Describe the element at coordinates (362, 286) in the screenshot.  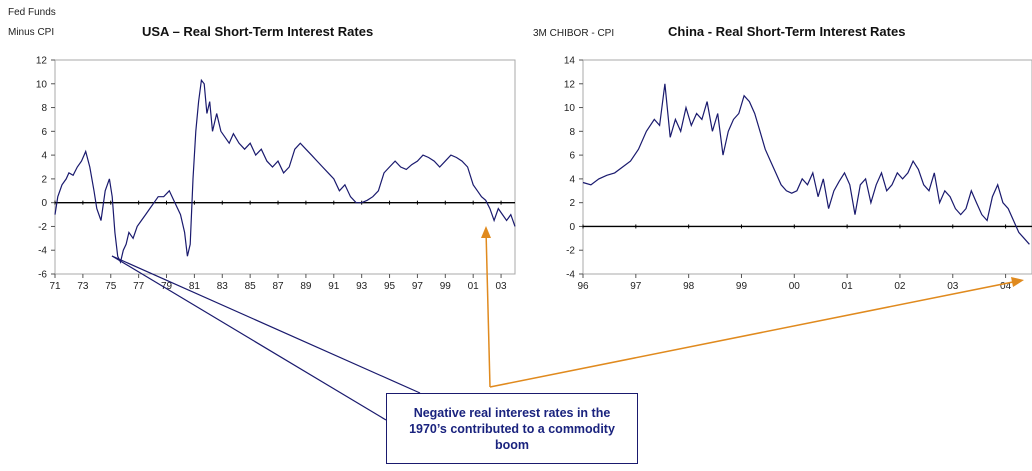
I see `usa-x-tick-label: 93` at that location.